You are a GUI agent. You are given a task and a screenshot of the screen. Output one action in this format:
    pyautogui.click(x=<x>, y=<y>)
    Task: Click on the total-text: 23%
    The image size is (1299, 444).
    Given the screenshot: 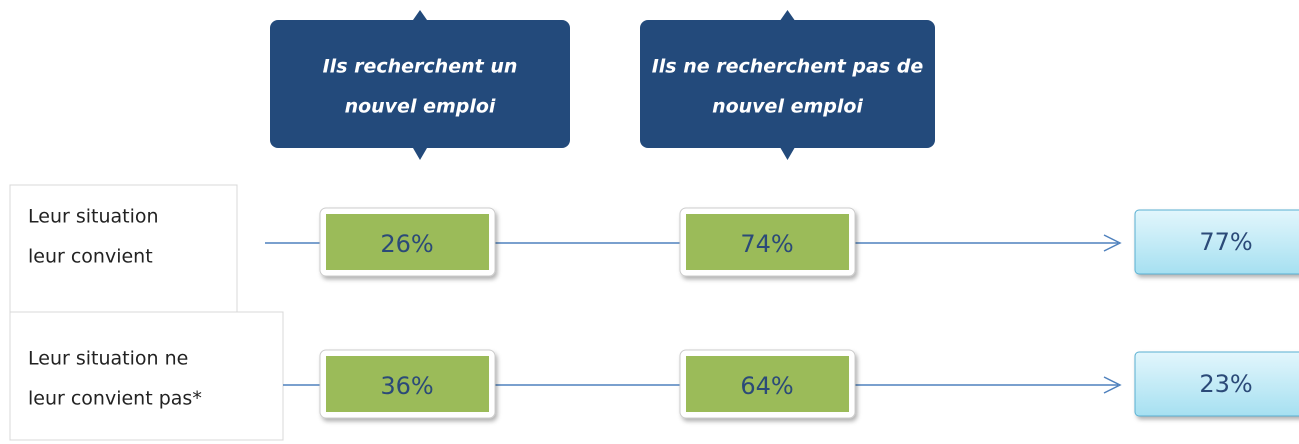 What is the action you would take?
    pyautogui.click(x=1225, y=384)
    